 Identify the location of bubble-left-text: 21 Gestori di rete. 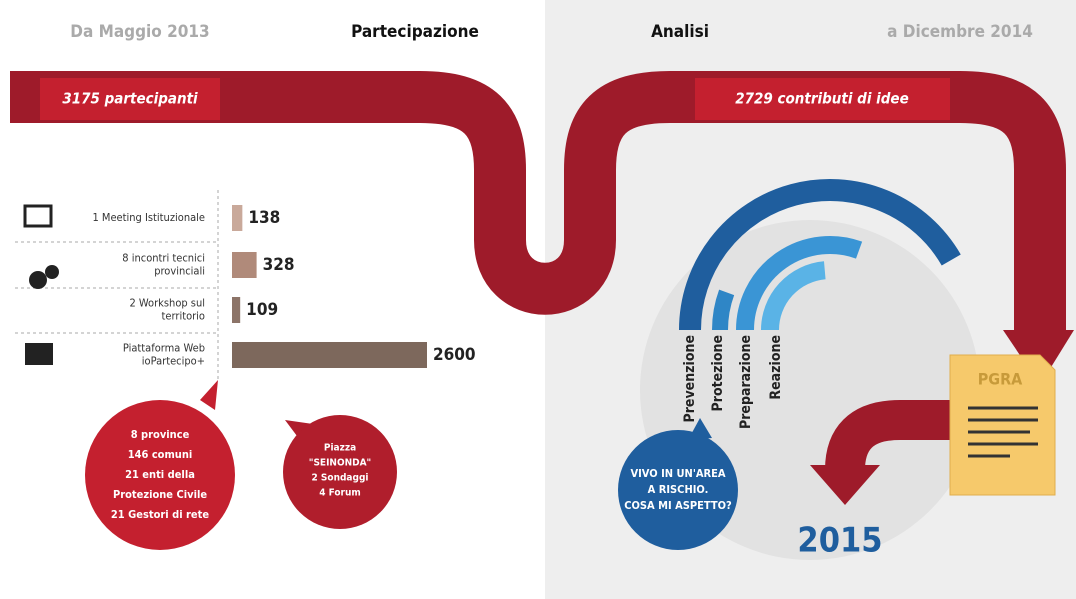
(160, 514).